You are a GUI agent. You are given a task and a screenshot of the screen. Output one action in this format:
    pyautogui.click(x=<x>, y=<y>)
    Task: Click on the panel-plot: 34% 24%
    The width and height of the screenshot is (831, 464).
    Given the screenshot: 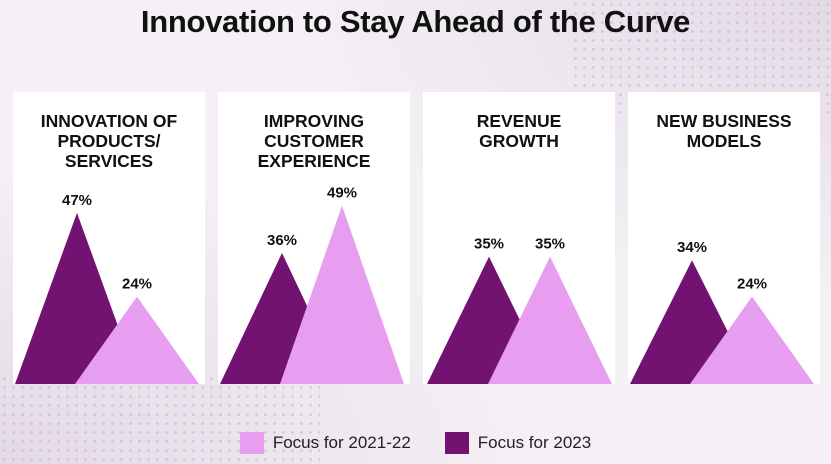 What is the action you would take?
    pyautogui.click(x=722, y=311)
    